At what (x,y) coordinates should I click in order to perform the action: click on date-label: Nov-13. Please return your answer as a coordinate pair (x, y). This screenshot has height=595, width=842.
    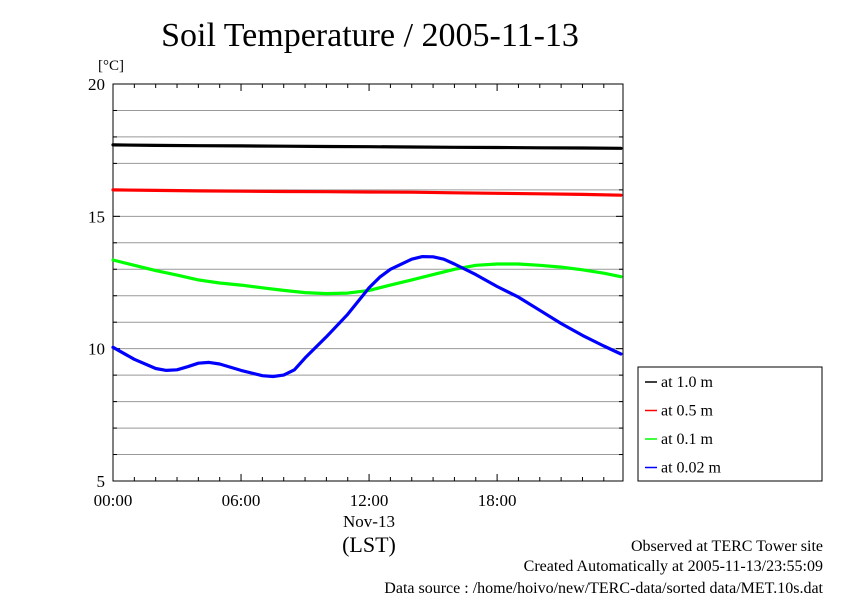
    Looking at the image, I should click on (369, 521).